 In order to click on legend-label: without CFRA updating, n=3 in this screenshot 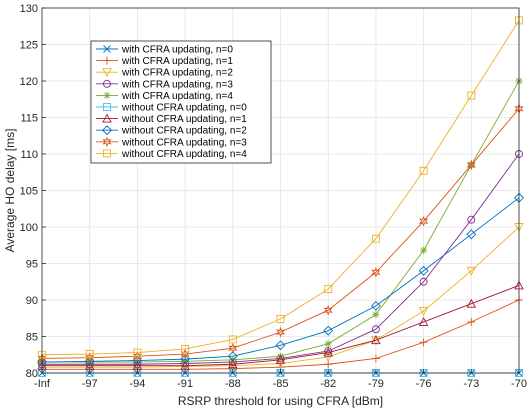, I will do `click(184, 142)`.